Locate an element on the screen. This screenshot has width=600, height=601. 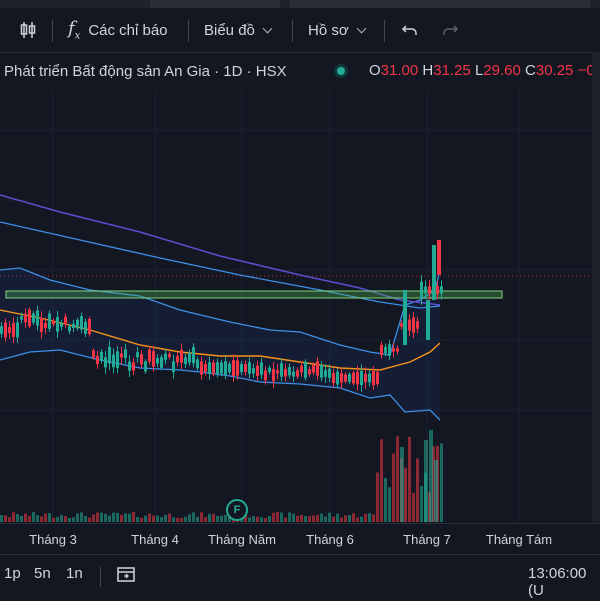
clock-display: 13:06:00 (U is located at coordinates (557, 582).